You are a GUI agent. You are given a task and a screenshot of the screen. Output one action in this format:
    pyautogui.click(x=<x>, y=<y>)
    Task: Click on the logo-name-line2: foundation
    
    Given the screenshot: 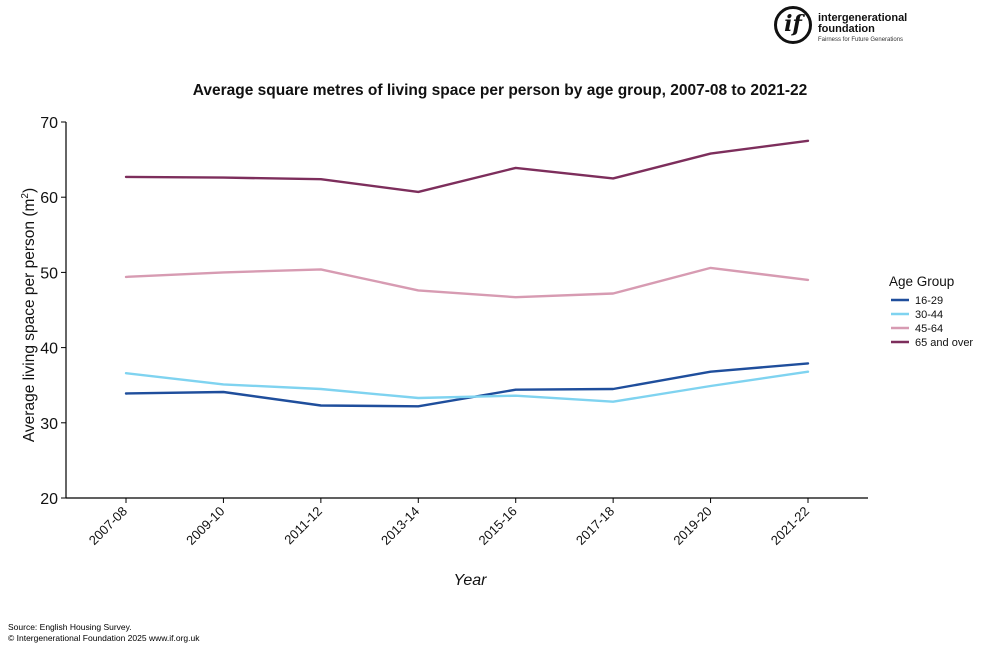 What is the action you would take?
    pyautogui.click(x=846, y=29)
    